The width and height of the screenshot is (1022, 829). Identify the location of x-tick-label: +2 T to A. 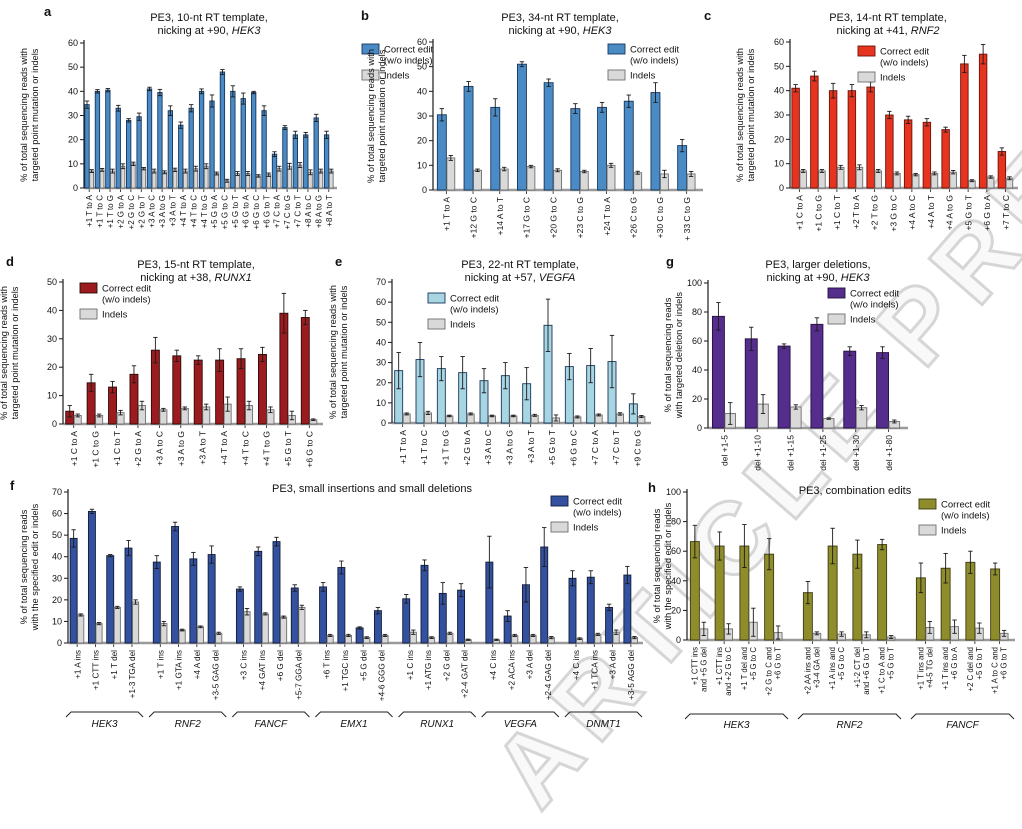
(856, 212).